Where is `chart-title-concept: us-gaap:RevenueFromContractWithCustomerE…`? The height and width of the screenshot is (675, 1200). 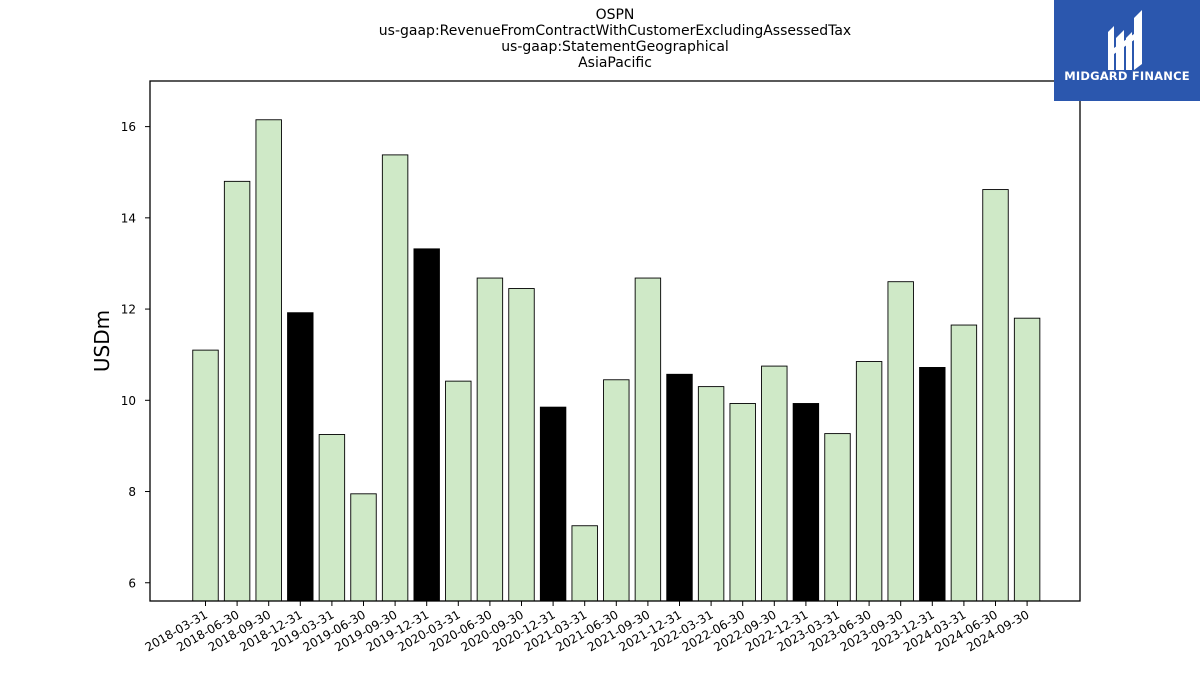 chart-title-concept: us-gaap:RevenueFromContractWithCustomerE… is located at coordinates (615, 31).